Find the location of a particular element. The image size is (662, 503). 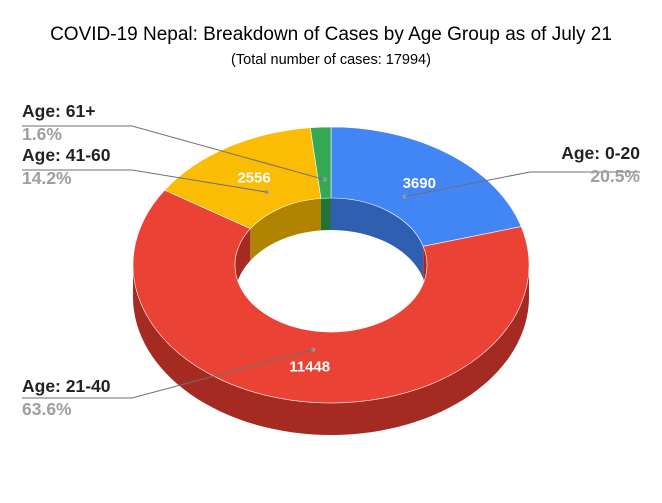

slice-value-label: 2556 is located at coordinates (253, 178).